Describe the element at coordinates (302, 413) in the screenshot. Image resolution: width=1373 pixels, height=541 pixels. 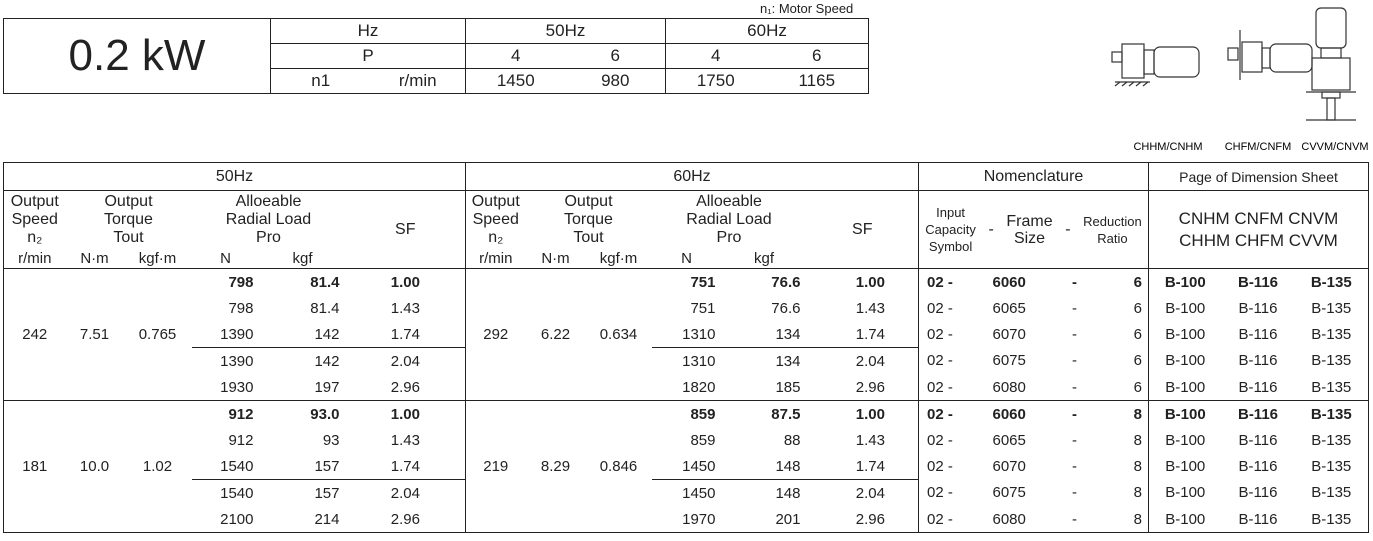
I see `load-kgf: 93.0` at that location.